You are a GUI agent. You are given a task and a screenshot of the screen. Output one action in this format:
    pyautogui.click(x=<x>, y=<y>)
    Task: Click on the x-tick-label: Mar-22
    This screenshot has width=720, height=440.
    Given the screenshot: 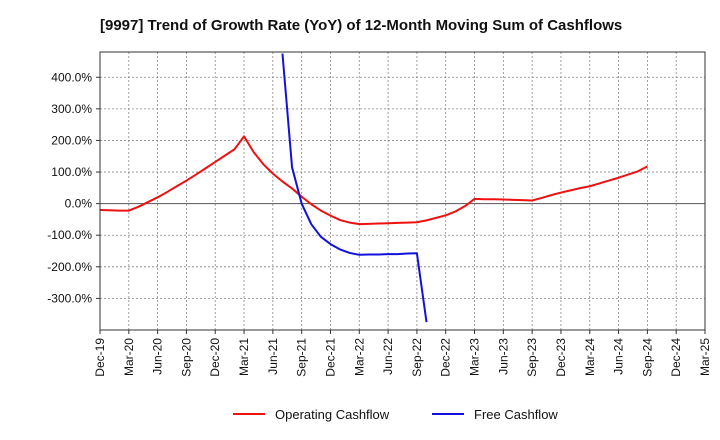 What is the action you would take?
    pyautogui.click(x=359, y=357)
    